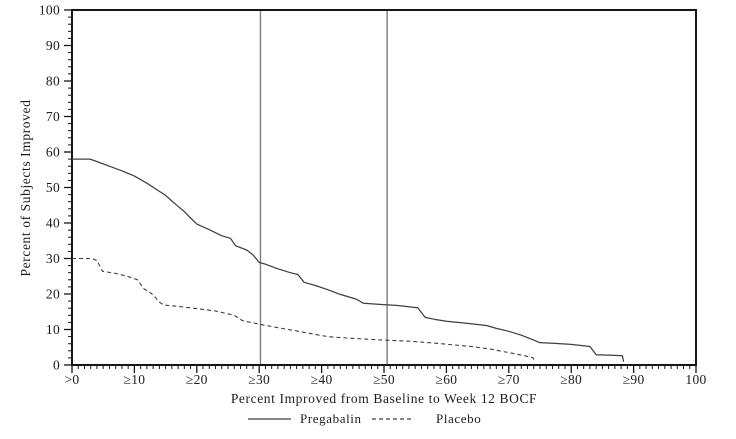  Describe the element at coordinates (364, 418) in the screenshot. I see `legend: Pregabalin Placebo` at that location.